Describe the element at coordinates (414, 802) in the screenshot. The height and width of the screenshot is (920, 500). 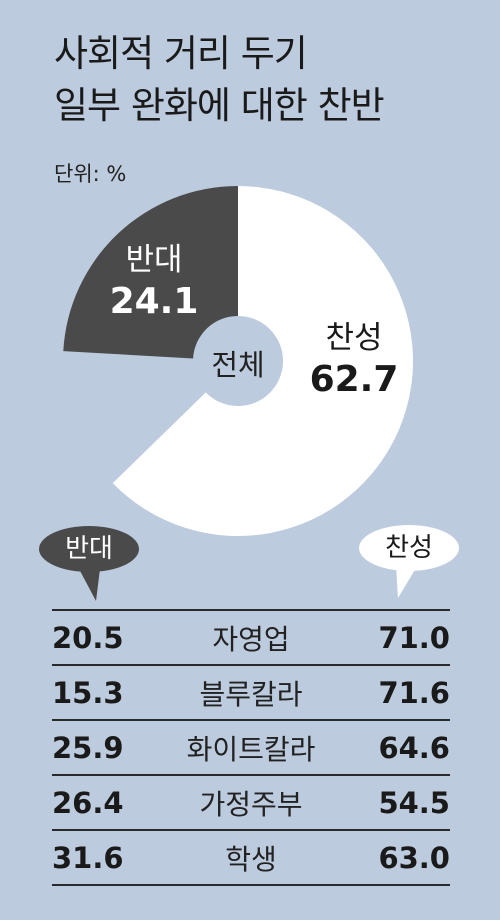
I see `favor-value: 54.5` at that location.